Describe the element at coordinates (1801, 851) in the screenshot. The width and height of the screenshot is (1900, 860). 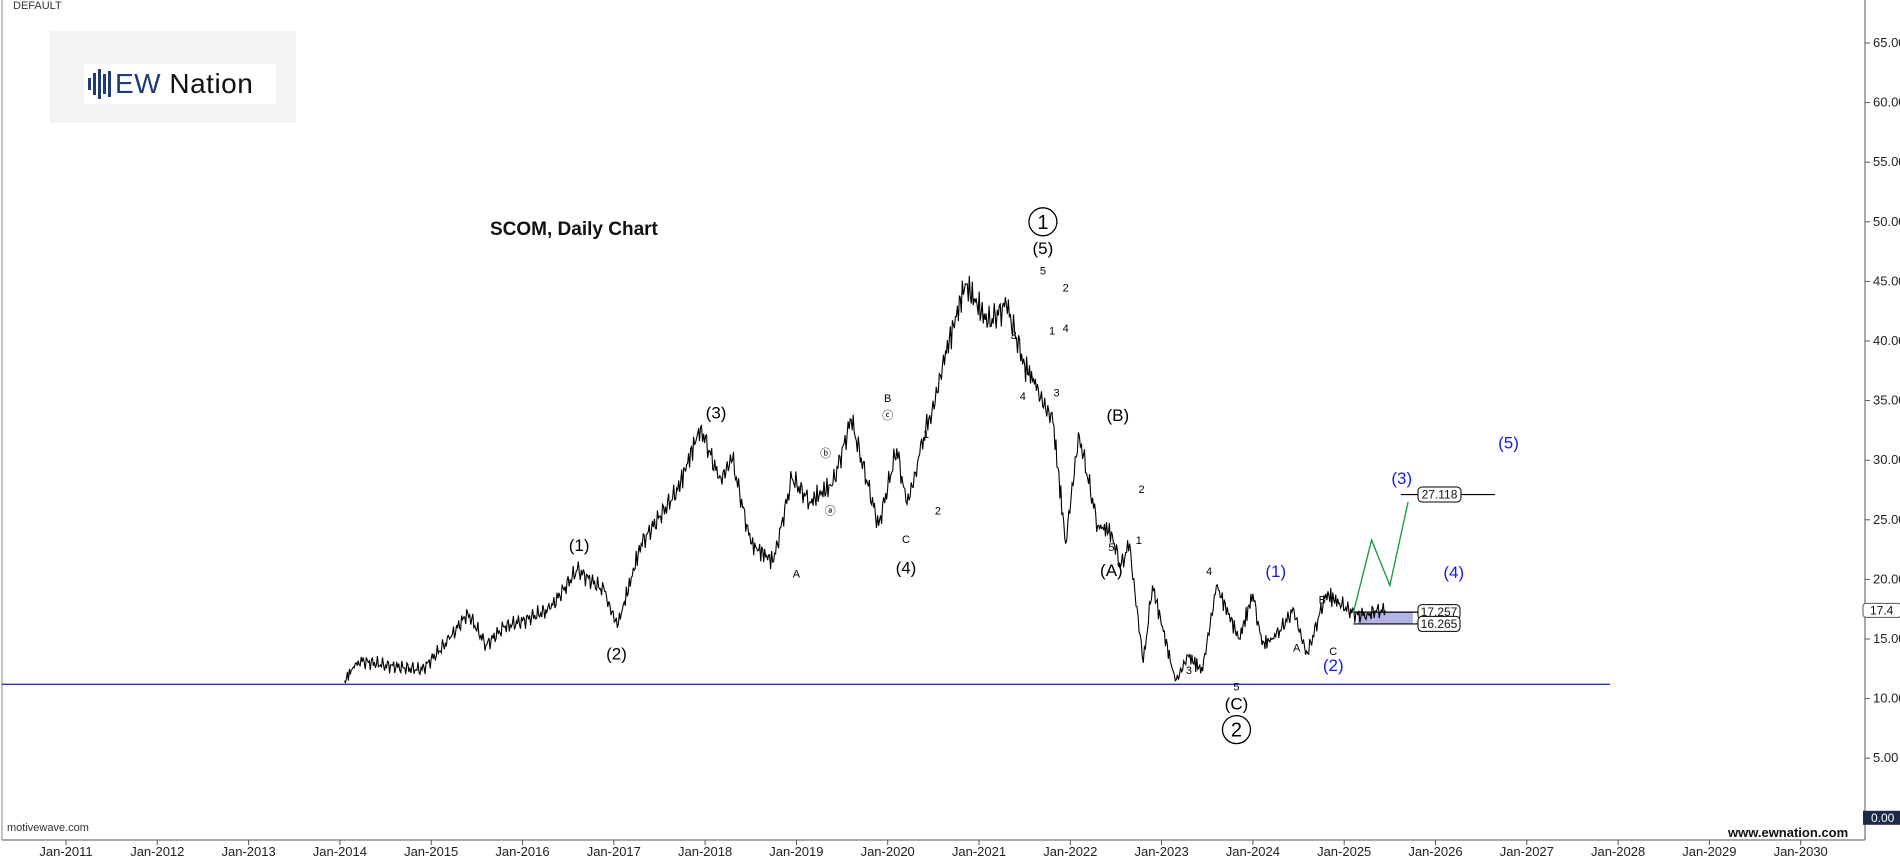
I see `x-tick-label: Jan-2030` at that location.